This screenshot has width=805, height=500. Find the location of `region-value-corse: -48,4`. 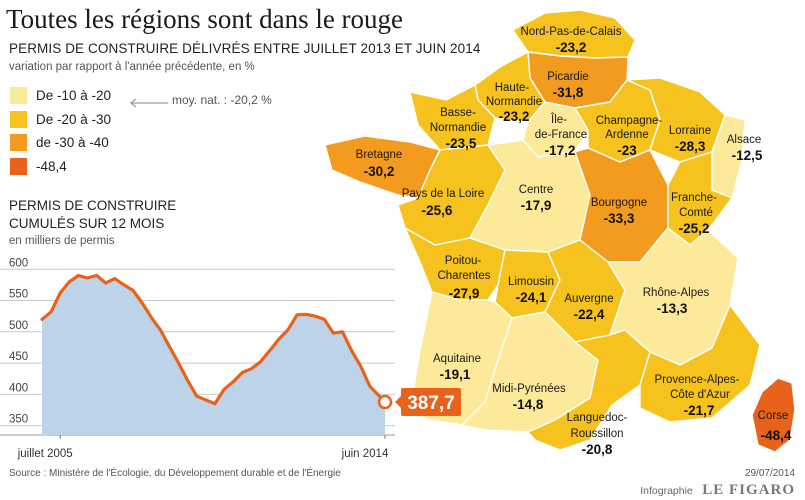

region-value-corse: -48,4 is located at coordinates (776, 435).